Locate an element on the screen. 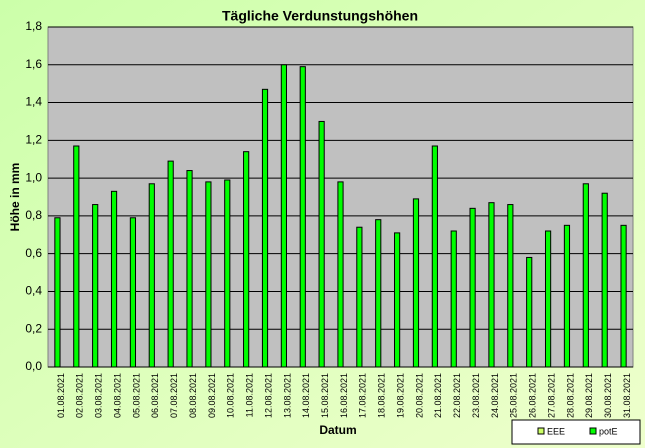 The width and height of the screenshot is (645, 448). x-tick-label: 23.08.2021 is located at coordinates (476, 395).